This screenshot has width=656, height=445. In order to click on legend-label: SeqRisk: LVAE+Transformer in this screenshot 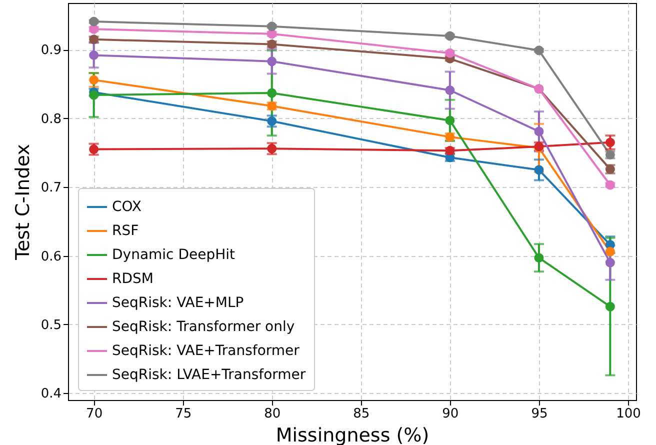, I will do `click(209, 375)`.